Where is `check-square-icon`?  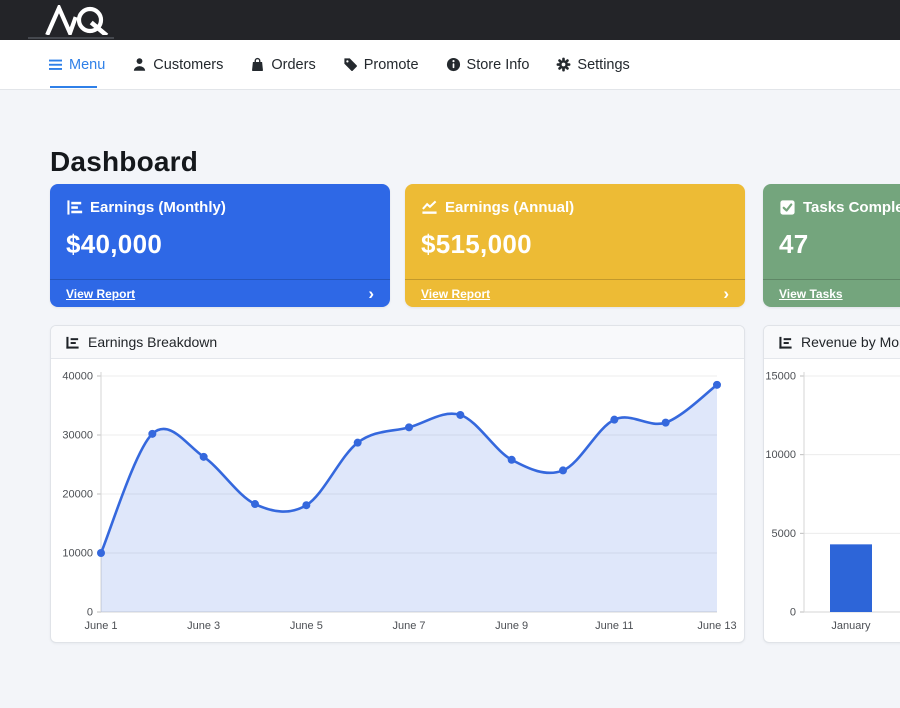 check-square-icon is located at coordinates (787, 207).